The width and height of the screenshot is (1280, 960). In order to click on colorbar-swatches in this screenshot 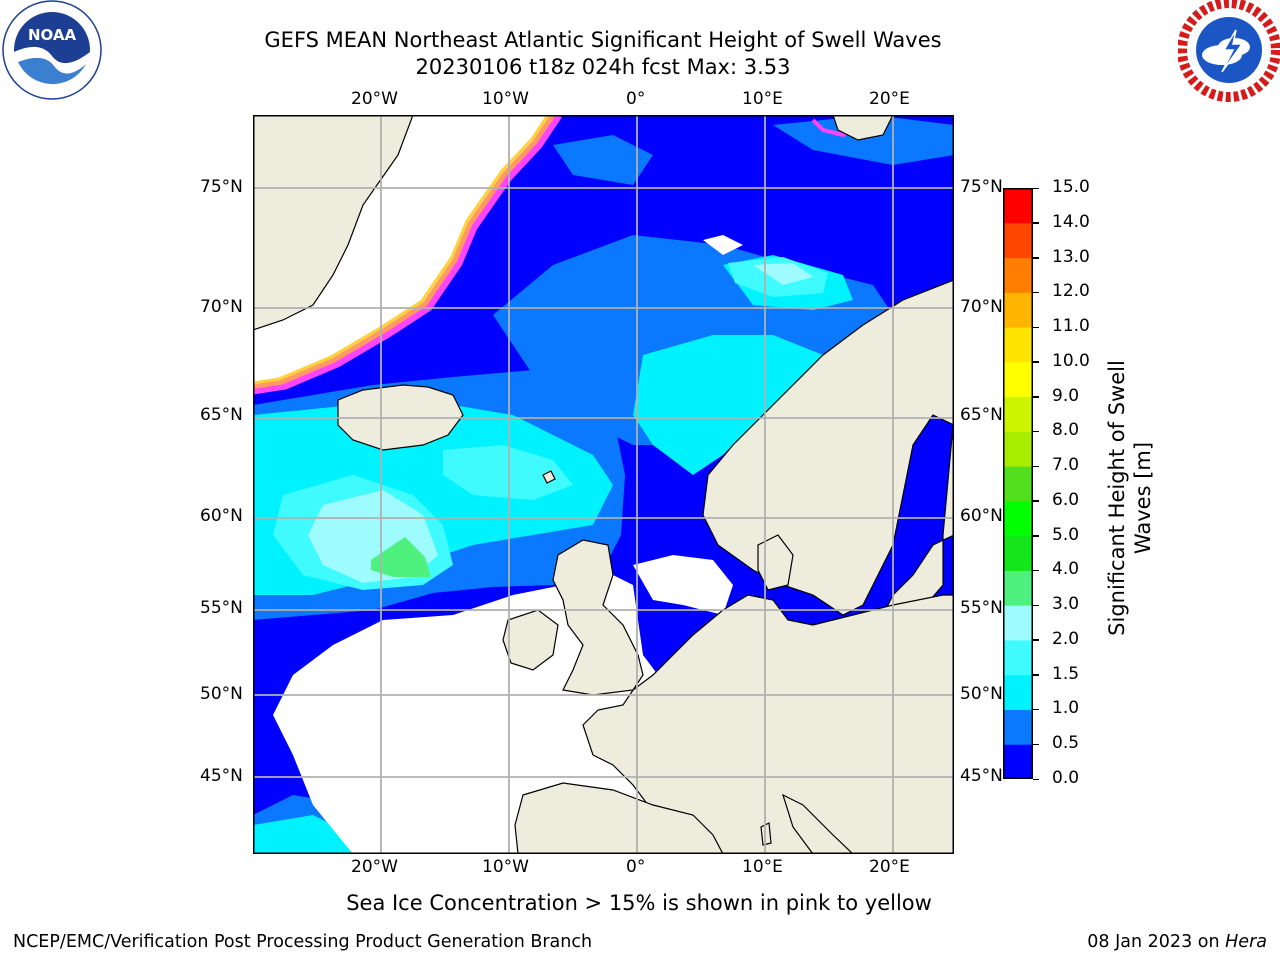, I will do `click(1018, 484)`.